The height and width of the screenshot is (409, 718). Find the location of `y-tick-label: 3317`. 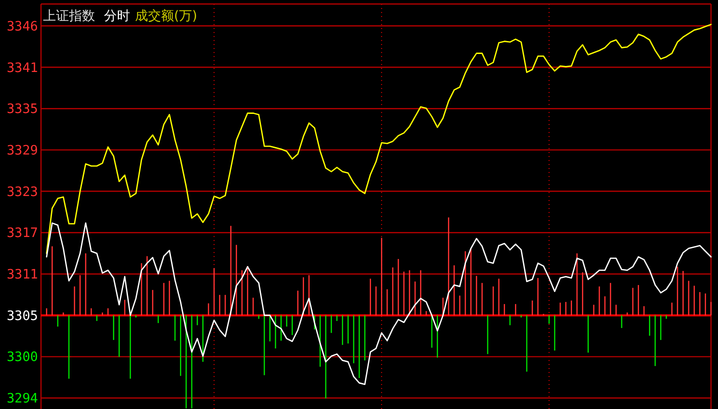

y-tick-label: 3317 is located at coordinates (22, 234).